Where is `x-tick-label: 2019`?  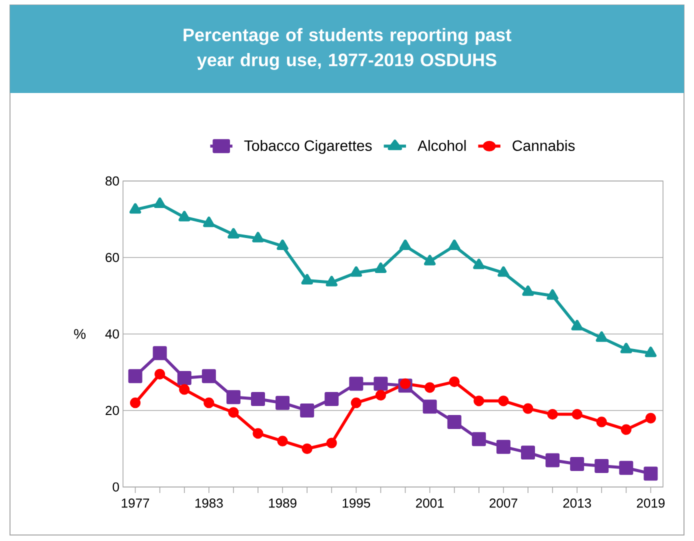 x-tick-label: 2019 is located at coordinates (650, 503).